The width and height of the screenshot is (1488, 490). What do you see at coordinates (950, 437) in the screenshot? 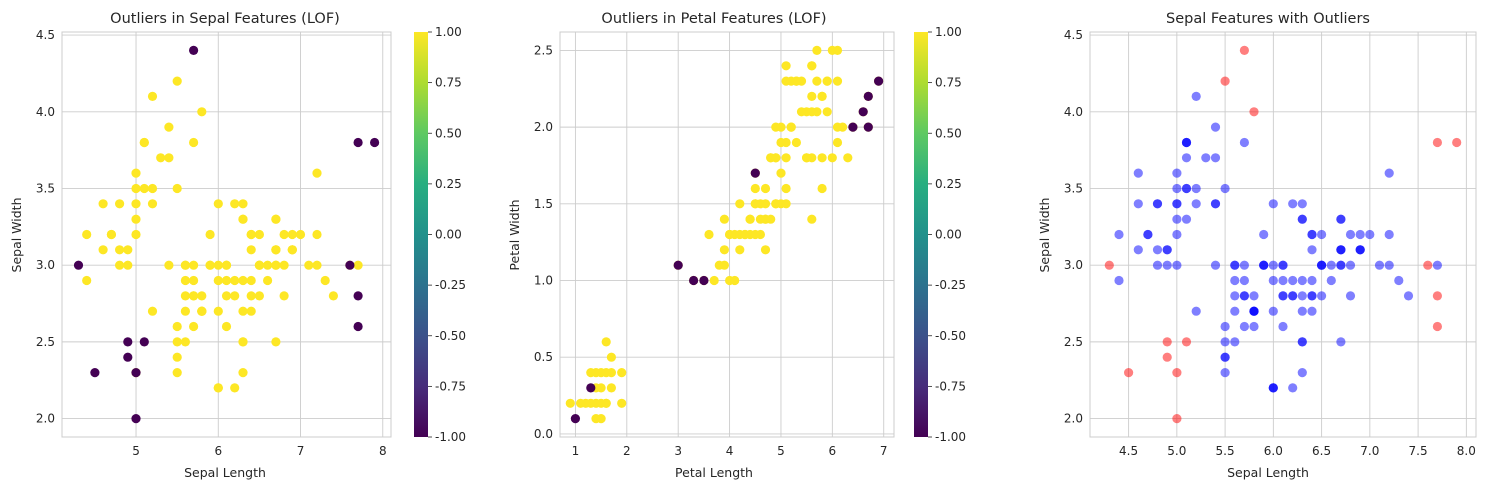
I see `colorbar-tick-label: -1.00` at bounding box center [950, 437].